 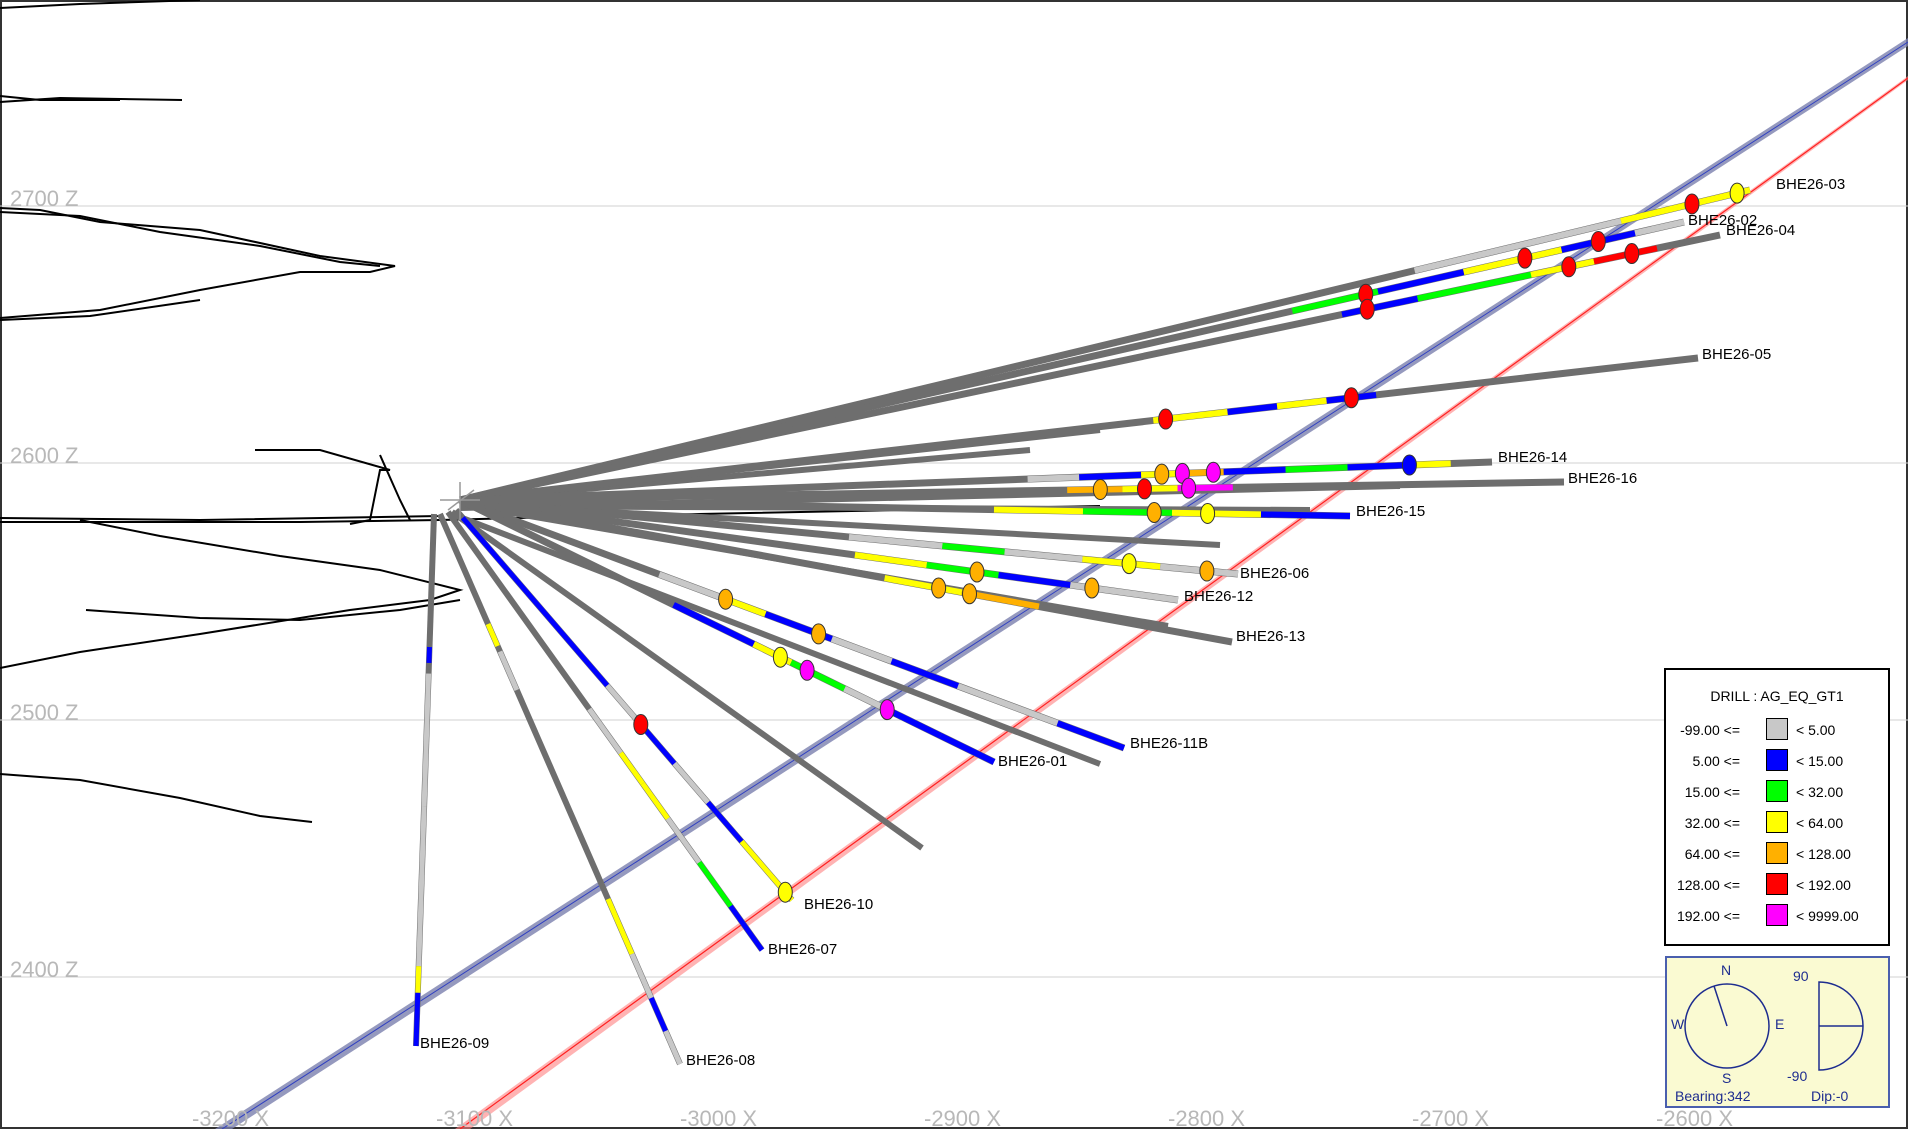 What do you see at coordinates (1169, 743) in the screenshot?
I see `hole-label-bhe26-11b: BHE26-11B` at bounding box center [1169, 743].